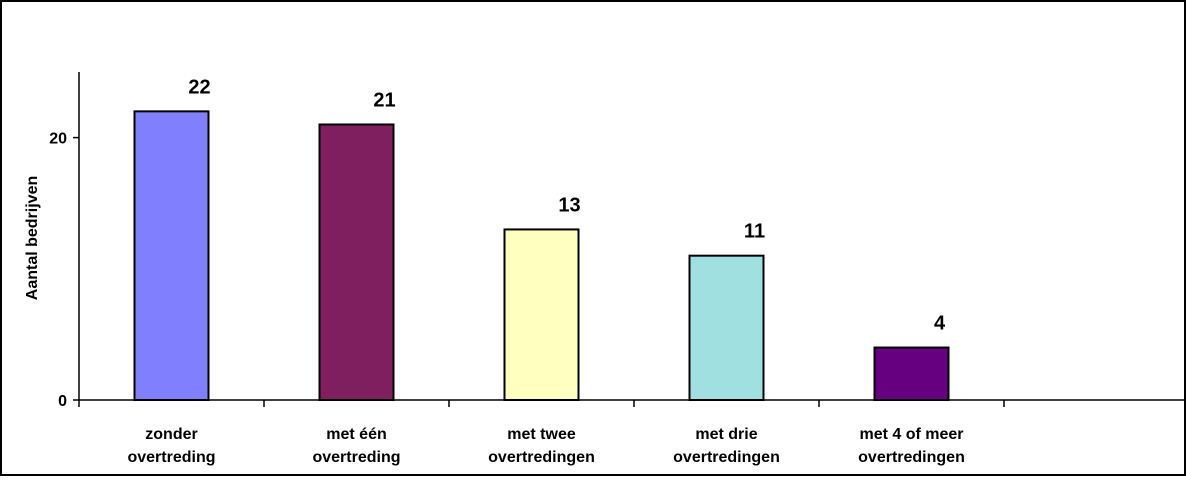 This screenshot has height=481, width=1186. What do you see at coordinates (911, 457) in the screenshot?
I see `category-label-5: overtredingen` at bounding box center [911, 457].